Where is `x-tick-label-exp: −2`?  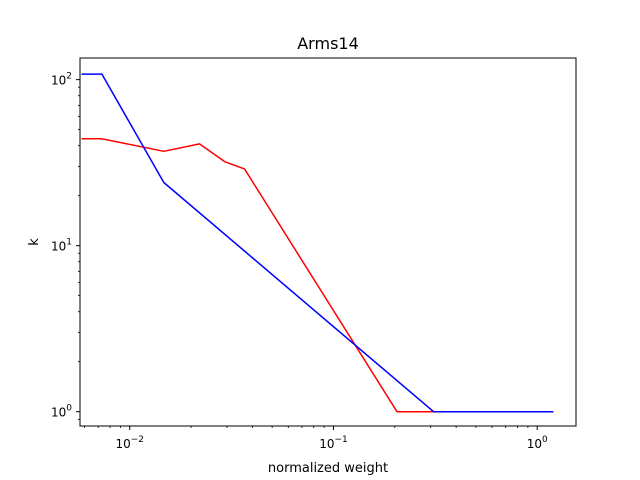
x-tick-label-exp: −2 is located at coordinates (137, 440).